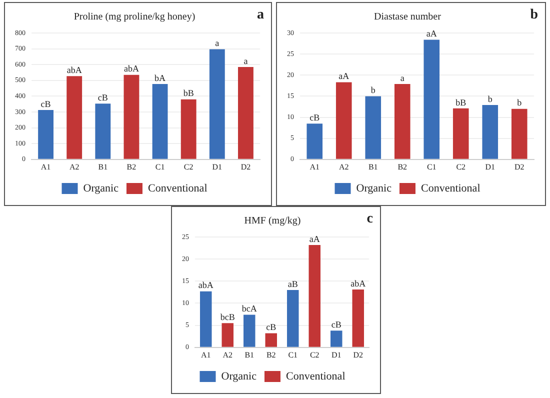  What do you see at coordinates (227, 317) in the screenshot?
I see `data-label: bcB` at bounding box center [227, 317].